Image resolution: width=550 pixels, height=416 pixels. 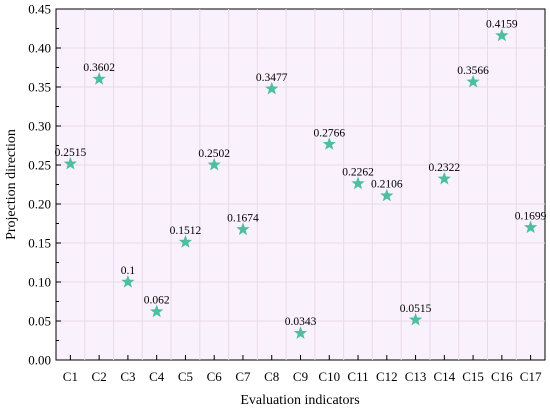 I want to click on x-tick-label: C16, so click(x=502, y=376).